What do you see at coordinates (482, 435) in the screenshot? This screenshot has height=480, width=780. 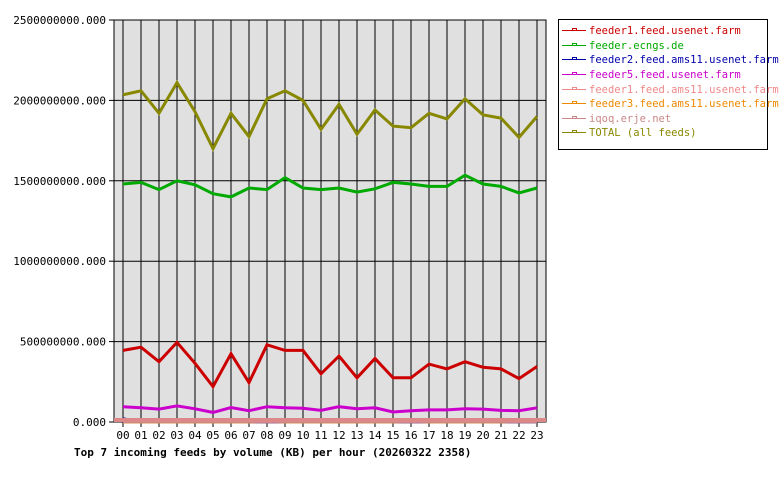 I see `x-tick-label: 20` at bounding box center [482, 435].